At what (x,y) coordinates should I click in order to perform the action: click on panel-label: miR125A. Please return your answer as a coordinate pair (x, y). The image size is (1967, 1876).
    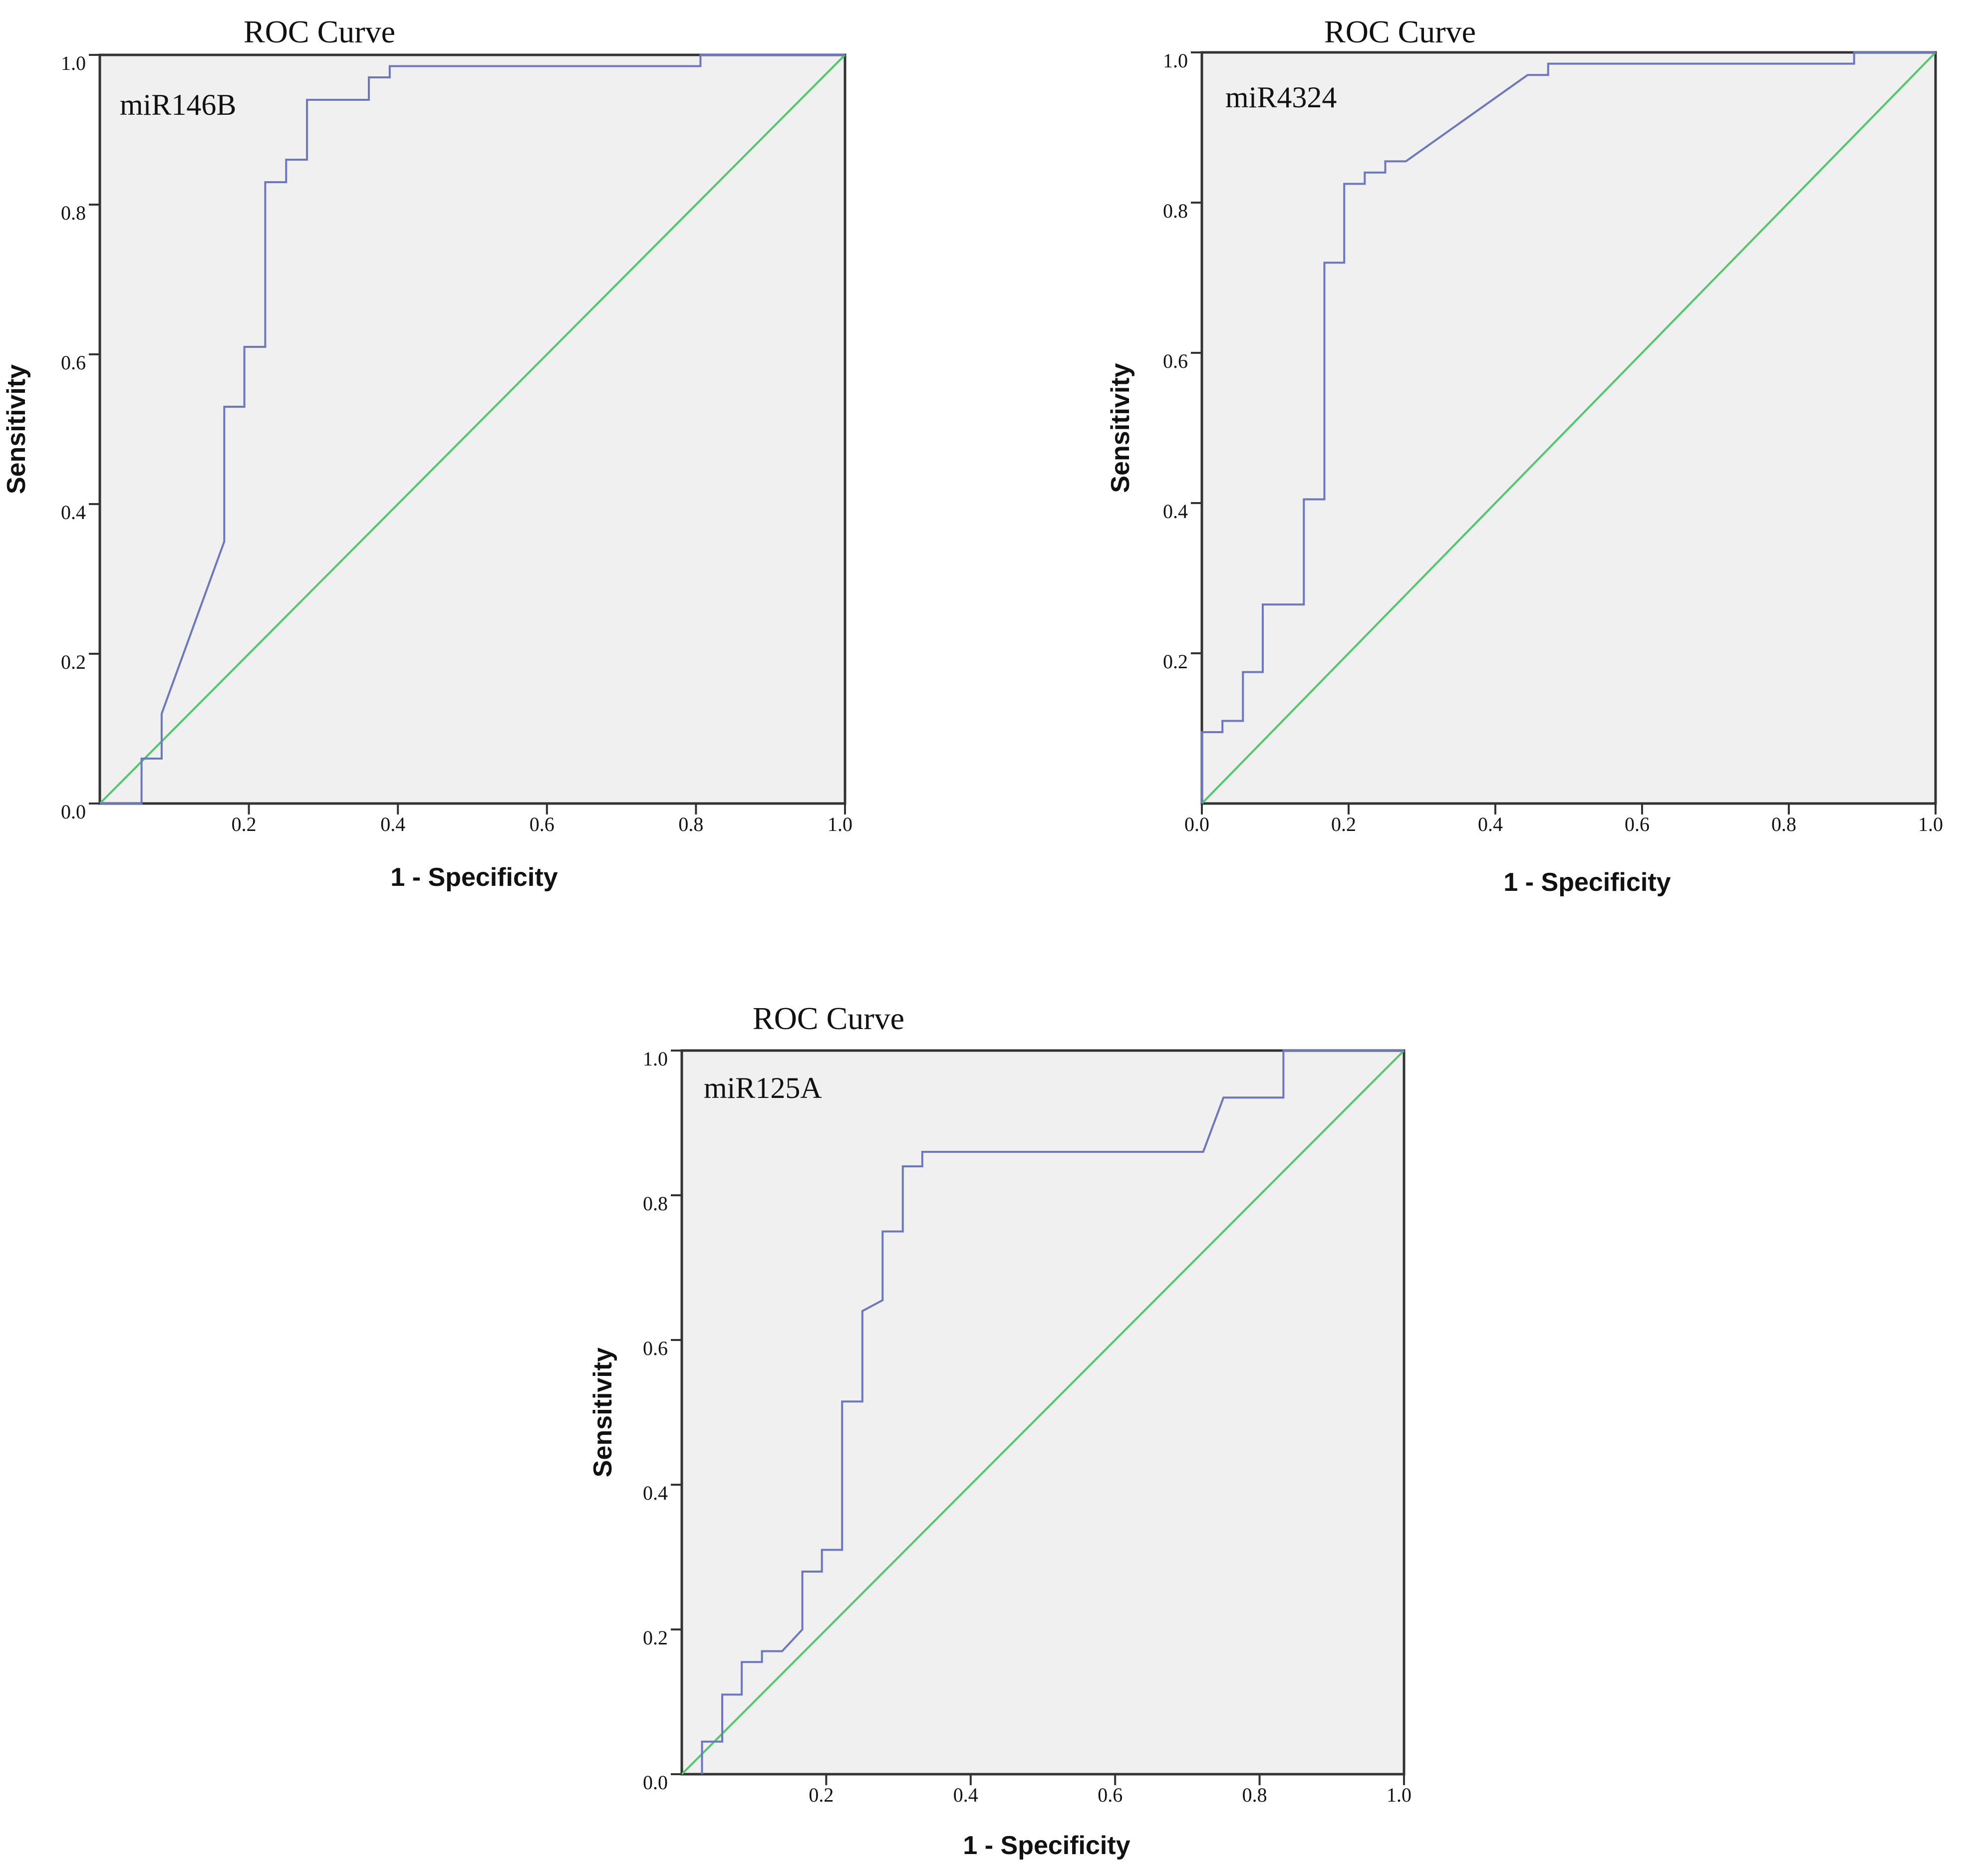
    Looking at the image, I should click on (763, 1088).